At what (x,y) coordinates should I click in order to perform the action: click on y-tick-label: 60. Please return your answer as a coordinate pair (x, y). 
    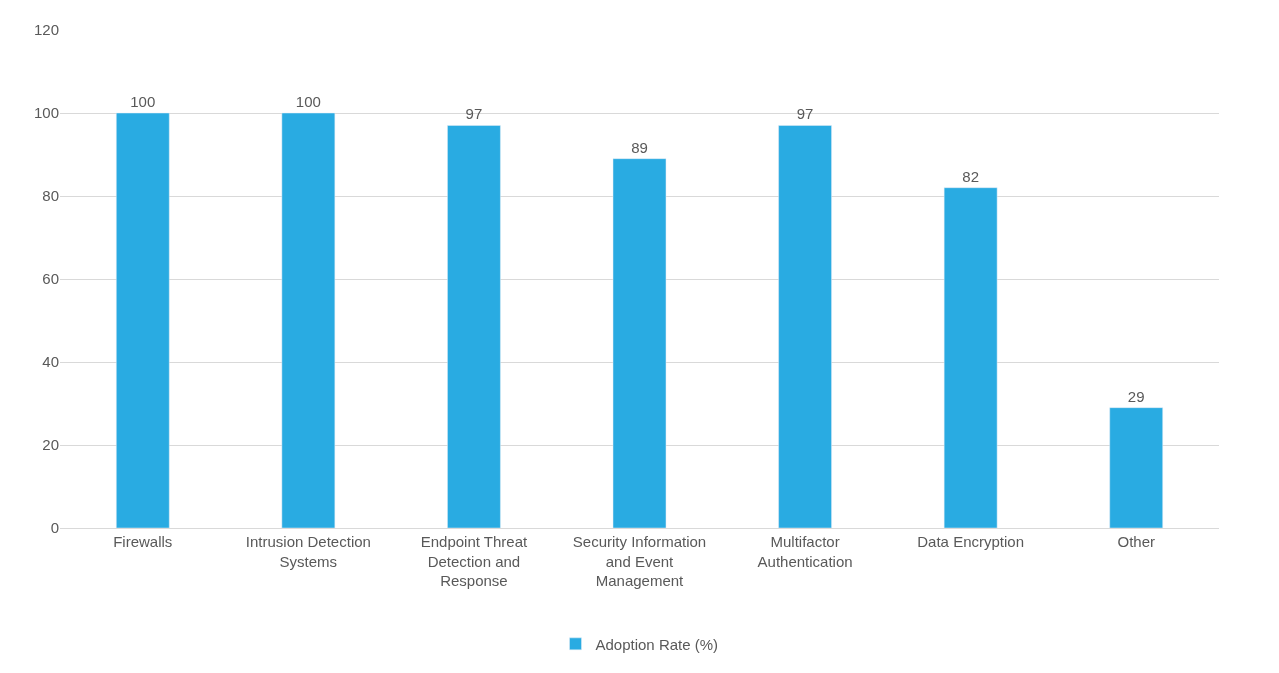
    Looking at the image, I should click on (50, 279).